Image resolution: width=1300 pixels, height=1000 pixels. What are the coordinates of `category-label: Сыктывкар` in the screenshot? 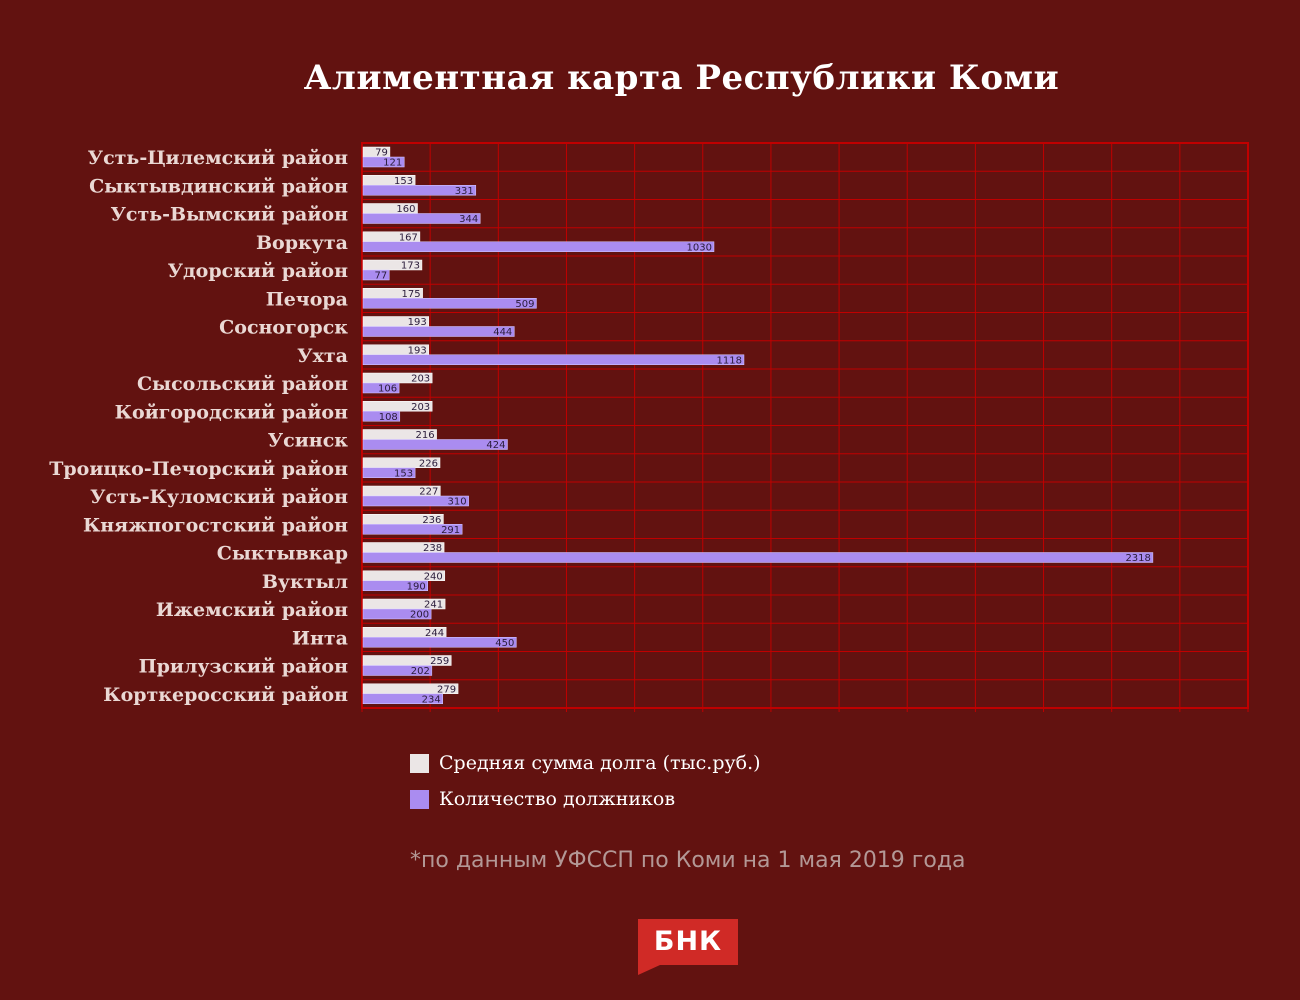 It's located at (282, 554).